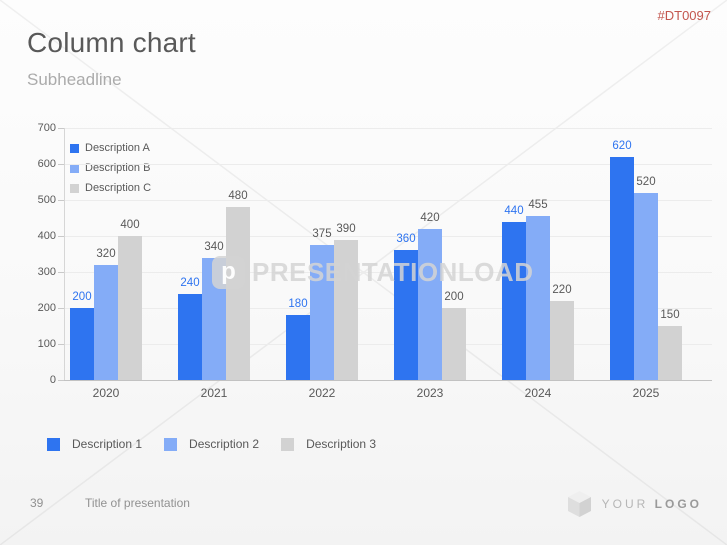 Image resolution: width=727 pixels, height=545 pixels. Describe the element at coordinates (538, 298) in the screenshot. I see `bar-description-b-2024` at that location.